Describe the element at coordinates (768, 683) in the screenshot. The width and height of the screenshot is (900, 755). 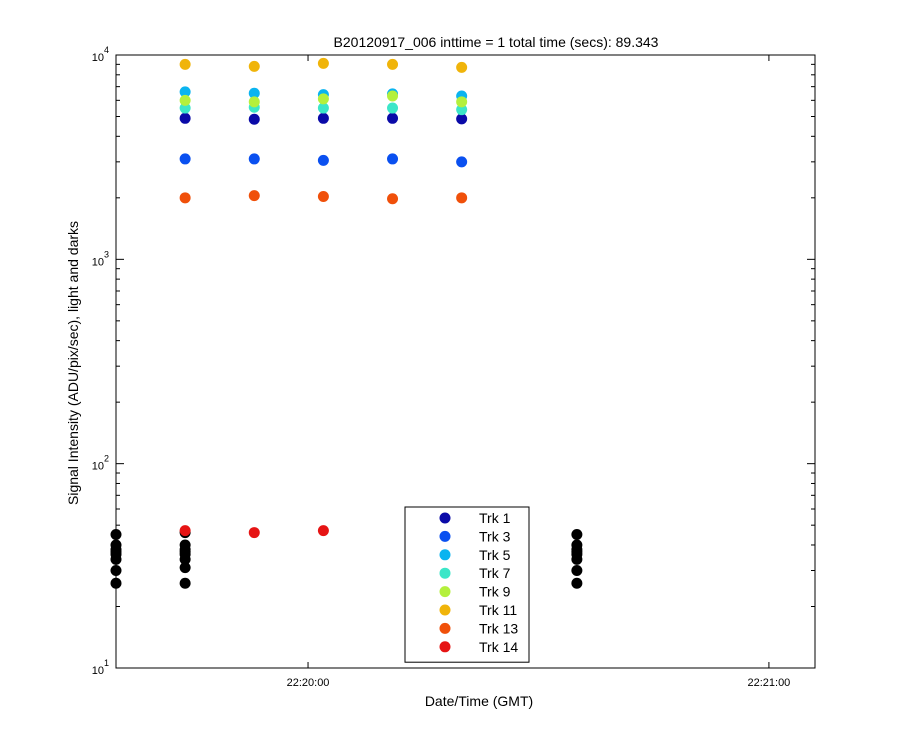
I see `x-tick-label: 22:21:00` at that location.